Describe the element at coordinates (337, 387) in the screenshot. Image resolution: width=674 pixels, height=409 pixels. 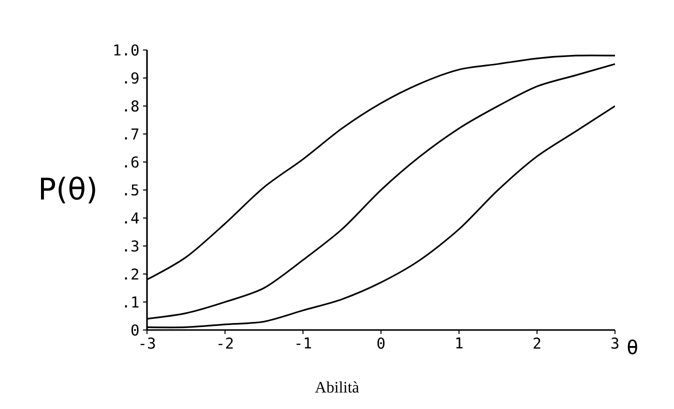
I see `text: Abilità` at that location.